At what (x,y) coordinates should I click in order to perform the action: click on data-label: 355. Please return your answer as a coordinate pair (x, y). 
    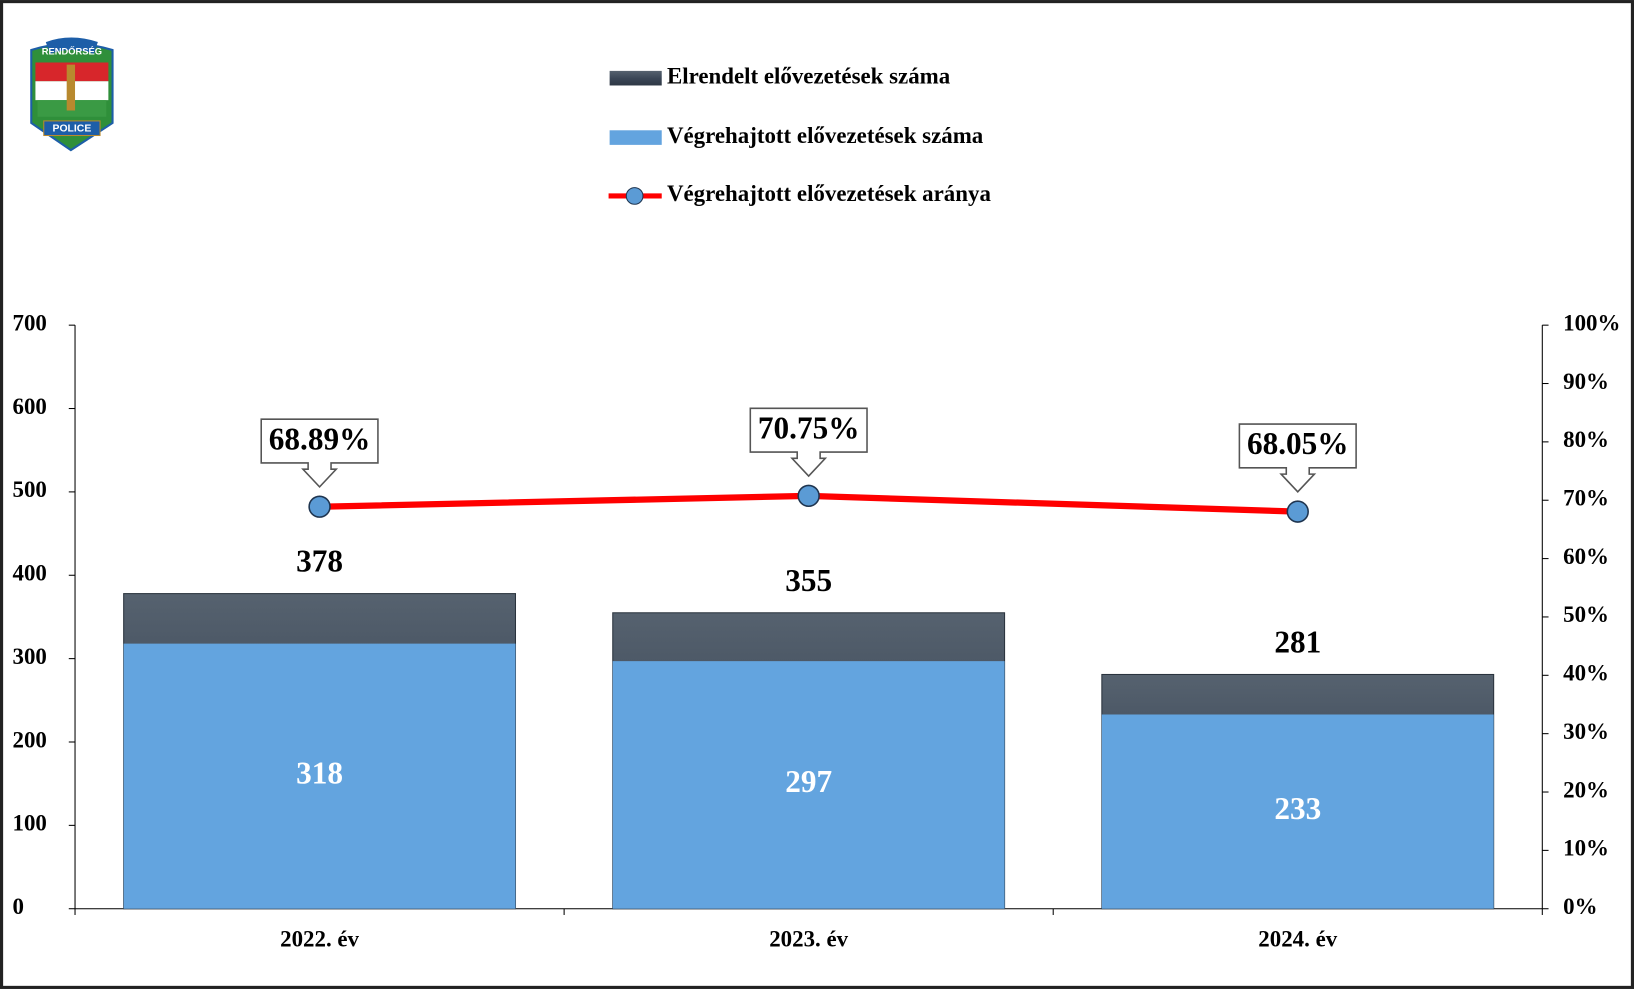
    Looking at the image, I should click on (808, 580).